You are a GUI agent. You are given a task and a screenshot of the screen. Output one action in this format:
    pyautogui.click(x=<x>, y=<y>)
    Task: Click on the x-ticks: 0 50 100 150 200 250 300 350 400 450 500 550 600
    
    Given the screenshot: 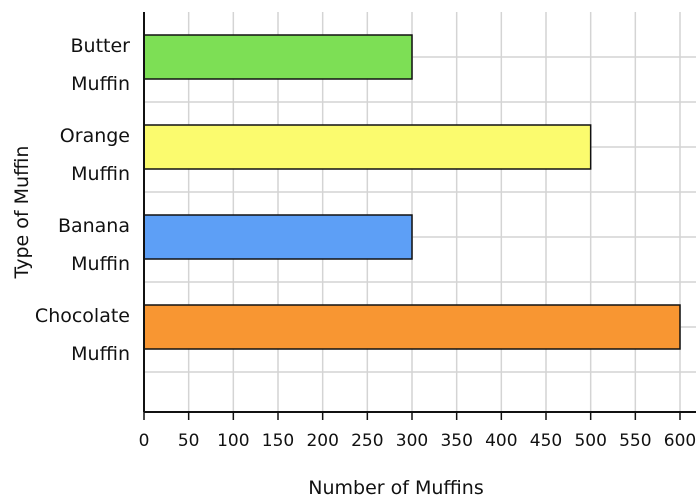 What is the action you would take?
    pyautogui.click(x=417, y=431)
    